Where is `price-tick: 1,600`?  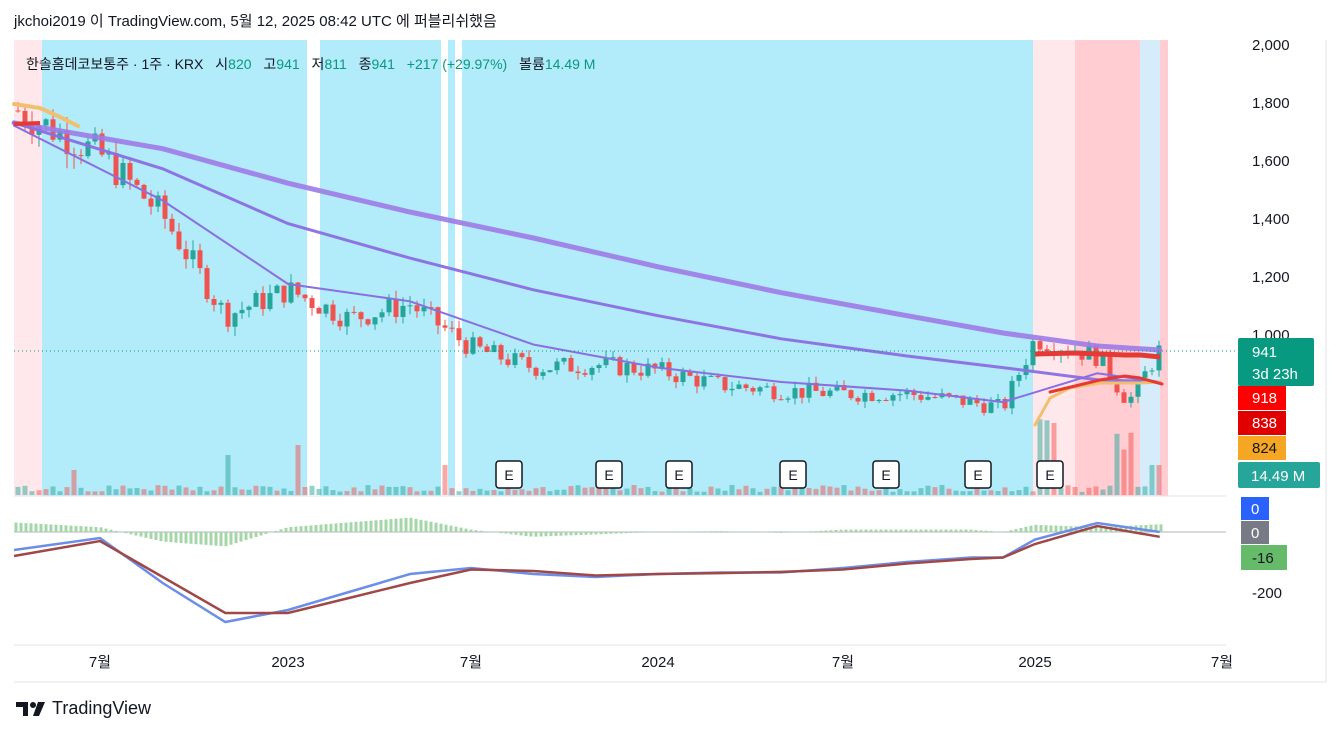
price-tick: 1,600 is located at coordinates (1271, 161).